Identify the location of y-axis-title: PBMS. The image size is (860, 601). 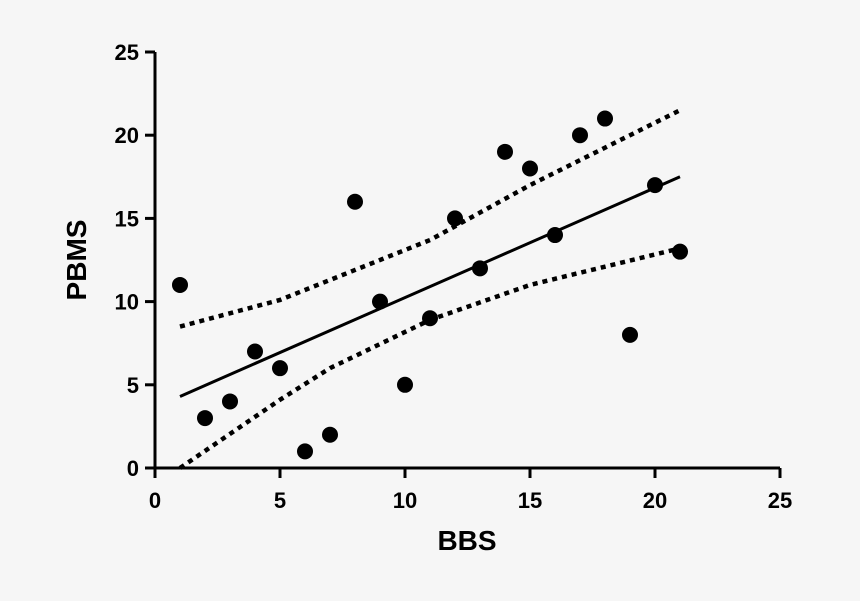
(76, 260).